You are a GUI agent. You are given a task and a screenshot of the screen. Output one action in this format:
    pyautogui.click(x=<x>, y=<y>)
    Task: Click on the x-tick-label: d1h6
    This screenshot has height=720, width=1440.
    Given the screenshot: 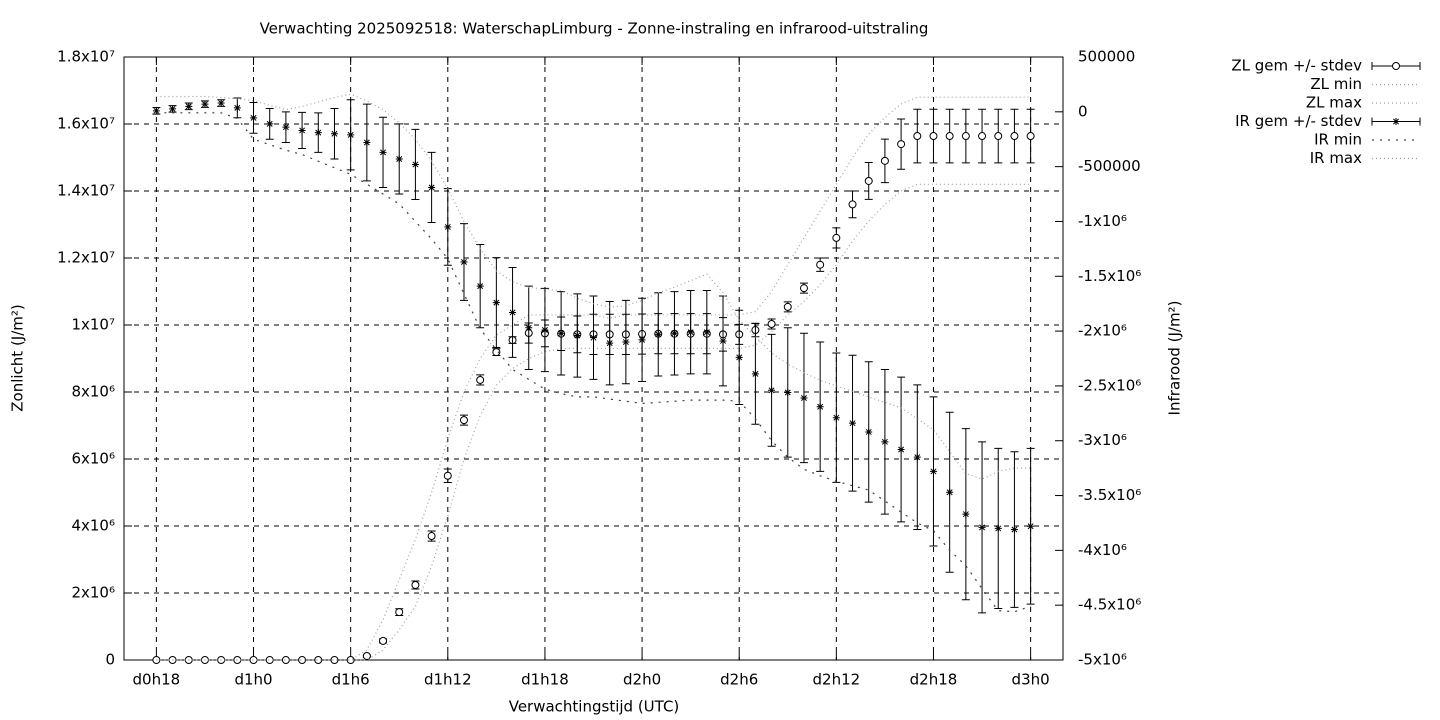 What is the action you would take?
    pyautogui.click(x=351, y=680)
    